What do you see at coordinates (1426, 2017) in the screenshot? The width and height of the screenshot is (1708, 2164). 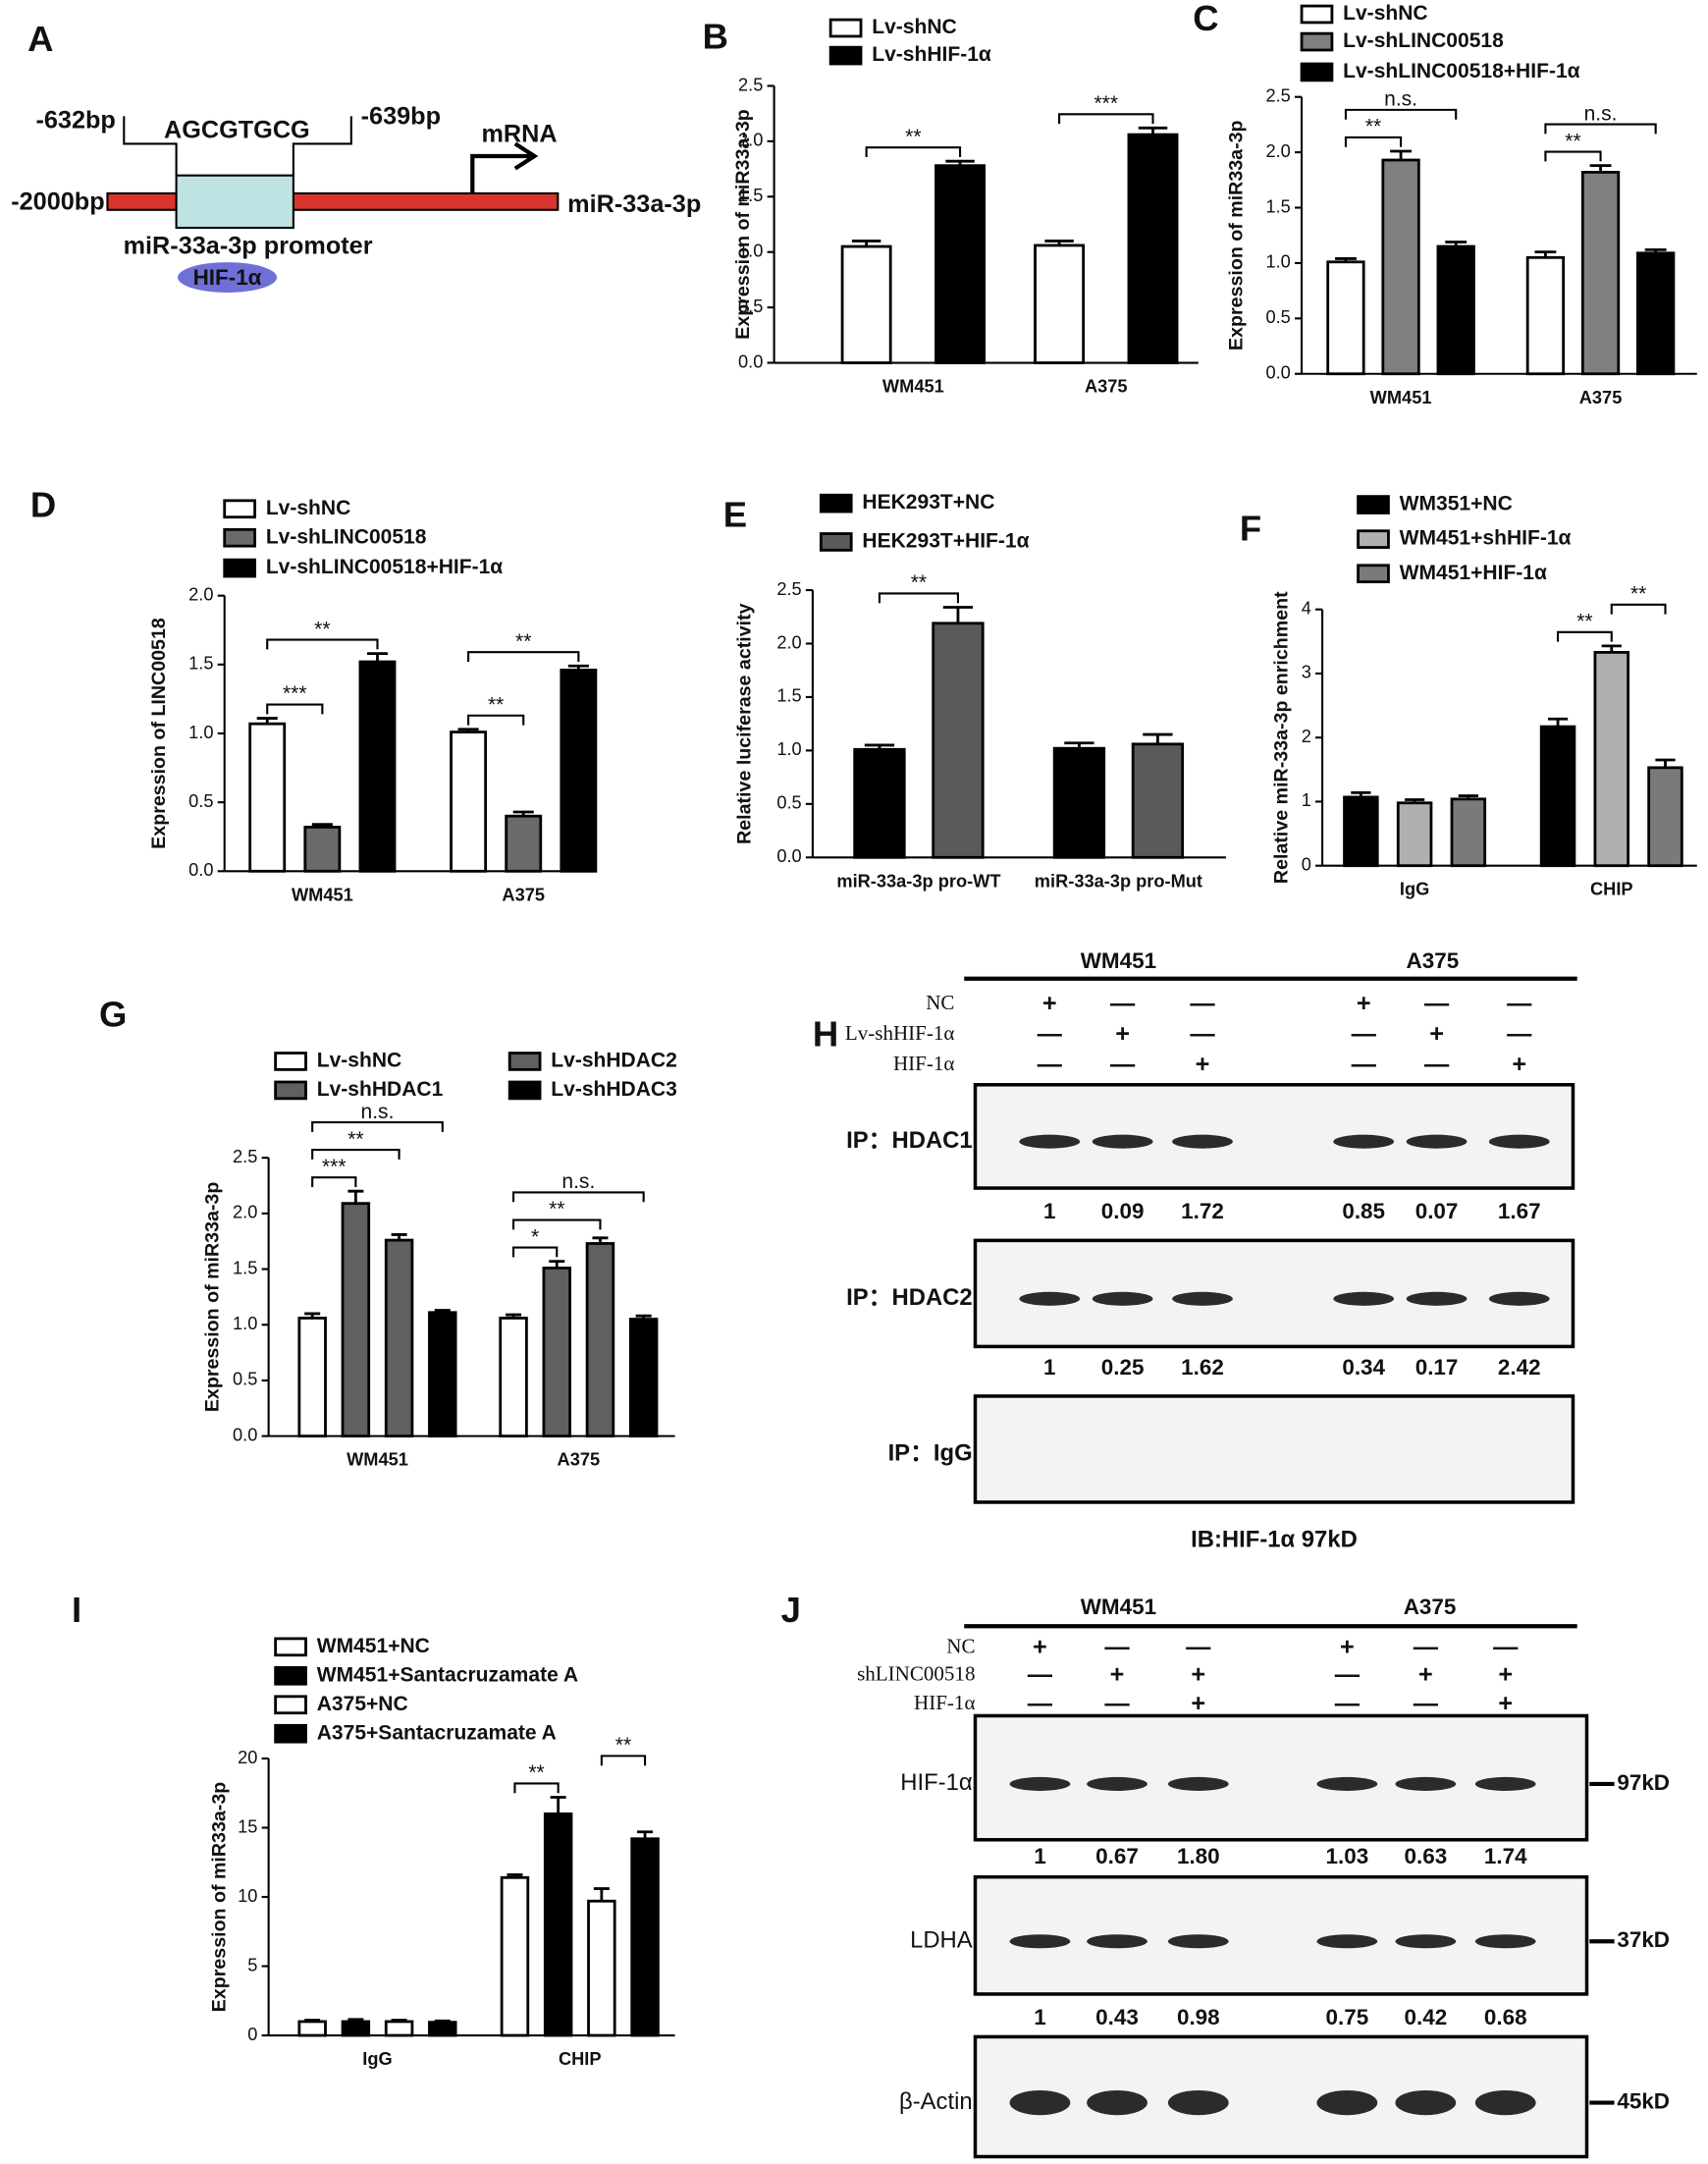 I see `quantification: 0.42` at bounding box center [1426, 2017].